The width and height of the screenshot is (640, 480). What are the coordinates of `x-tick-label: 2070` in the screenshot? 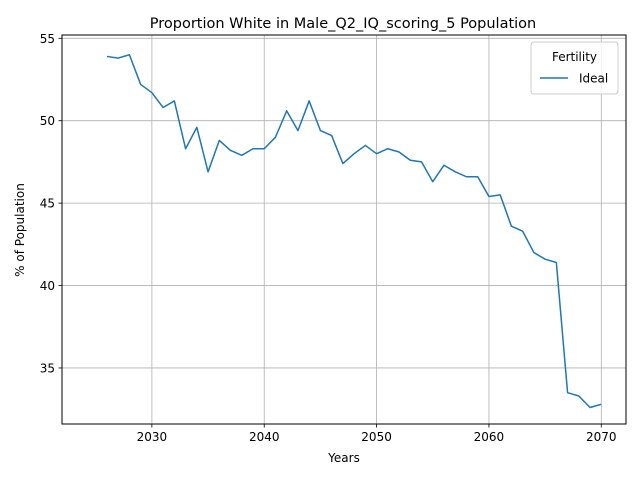 It's located at (601, 437).